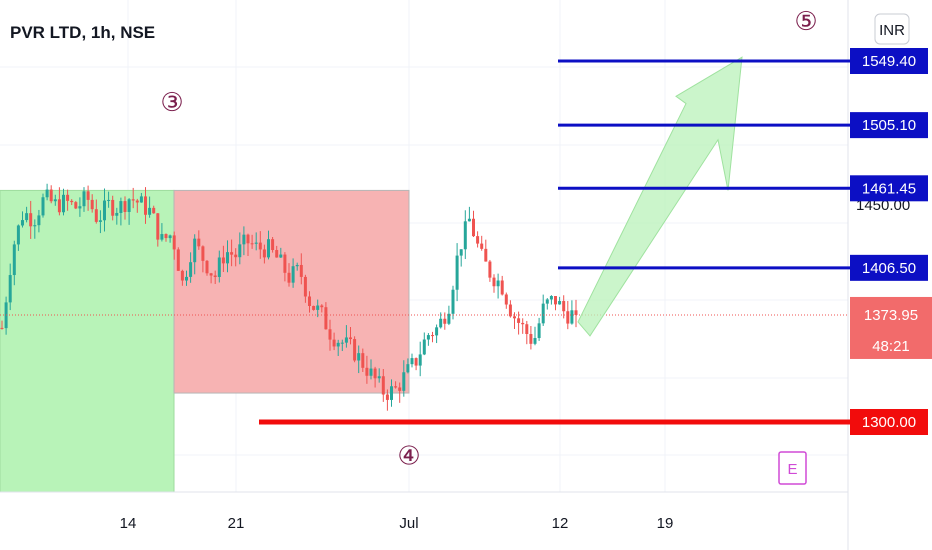 This screenshot has width=932, height=550. I want to click on level-label-text: 1300.00, so click(889, 422).